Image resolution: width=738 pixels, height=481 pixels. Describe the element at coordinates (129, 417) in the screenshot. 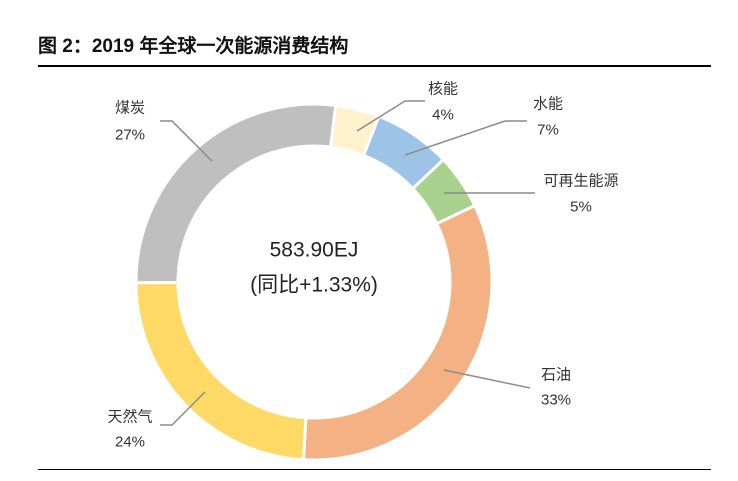

I see `slice-category-label: 天然气` at that location.